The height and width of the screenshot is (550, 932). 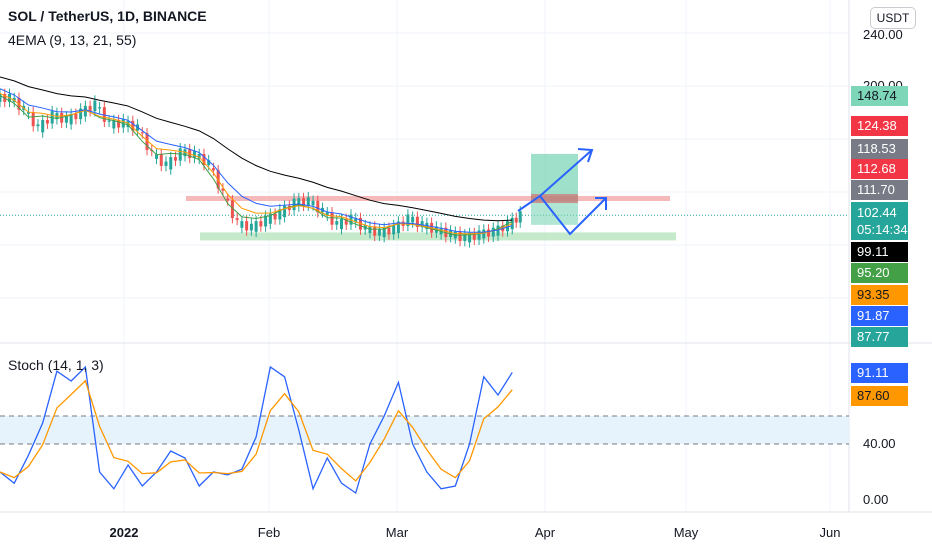 What do you see at coordinates (879, 443) in the screenshot?
I see `stoch-tick: 40.00` at bounding box center [879, 443].